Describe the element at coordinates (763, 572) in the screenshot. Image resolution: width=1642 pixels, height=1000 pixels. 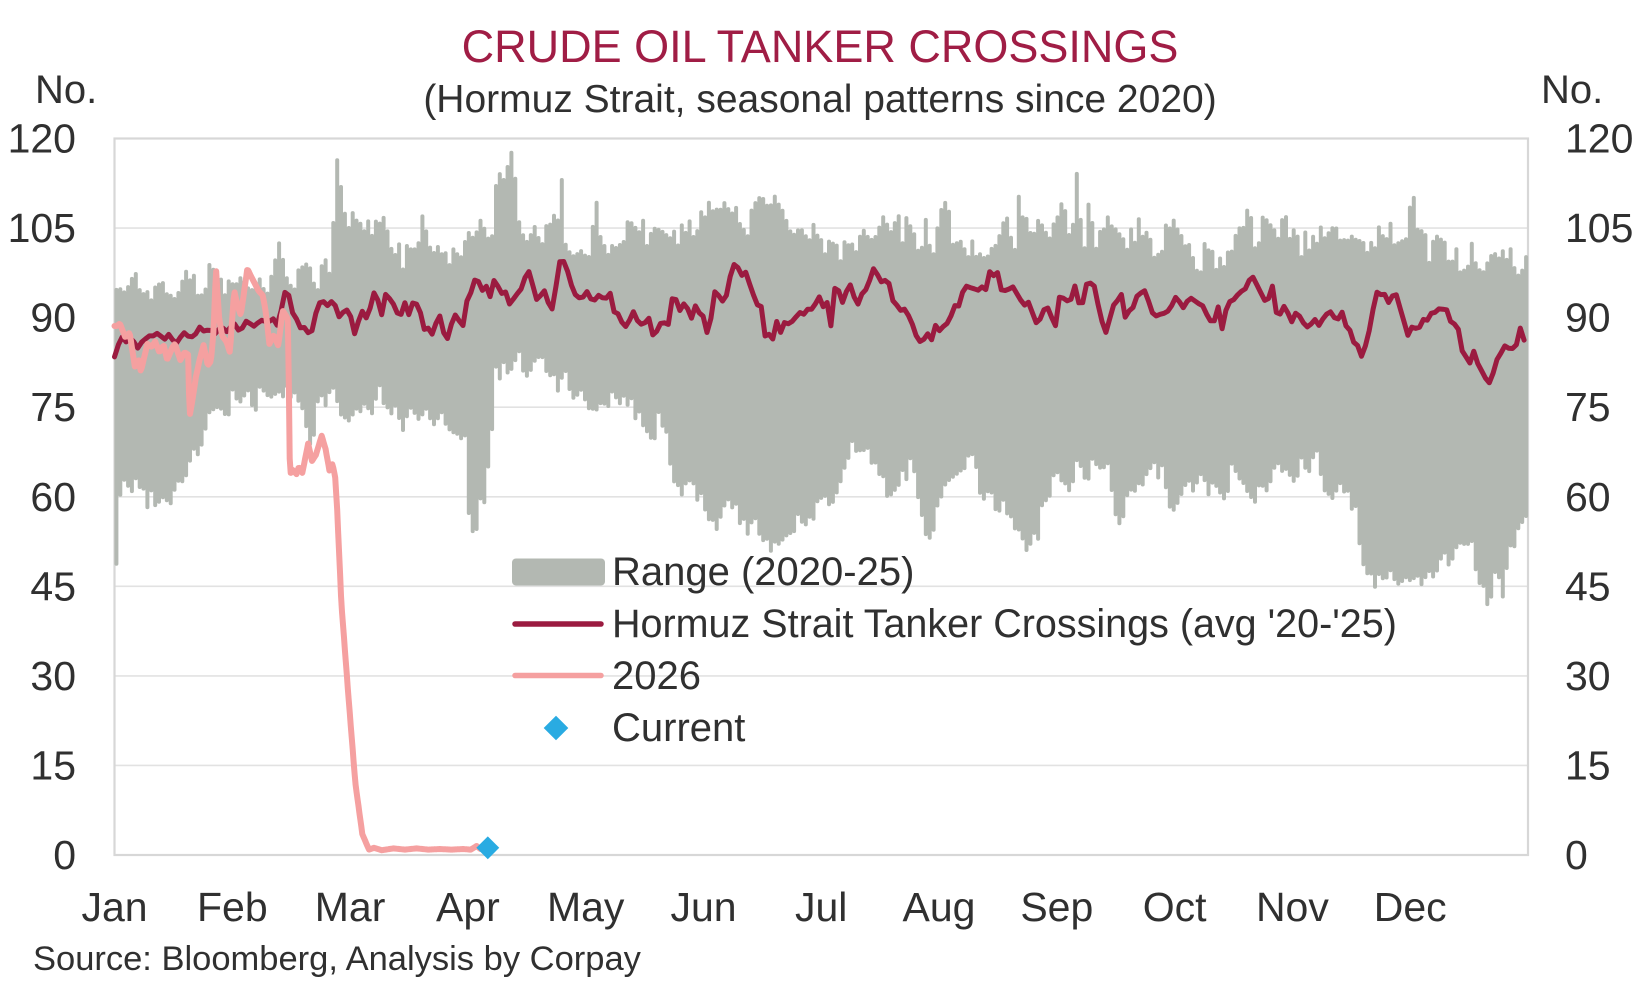
I see `svg-text: Range (2020-25)` at that location.